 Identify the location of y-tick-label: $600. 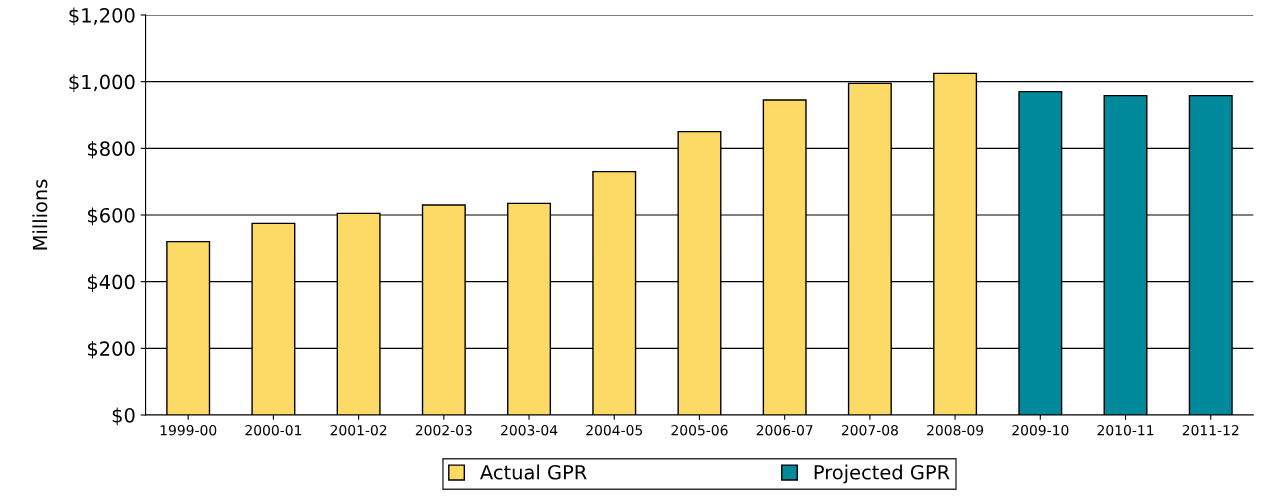
(111, 216).